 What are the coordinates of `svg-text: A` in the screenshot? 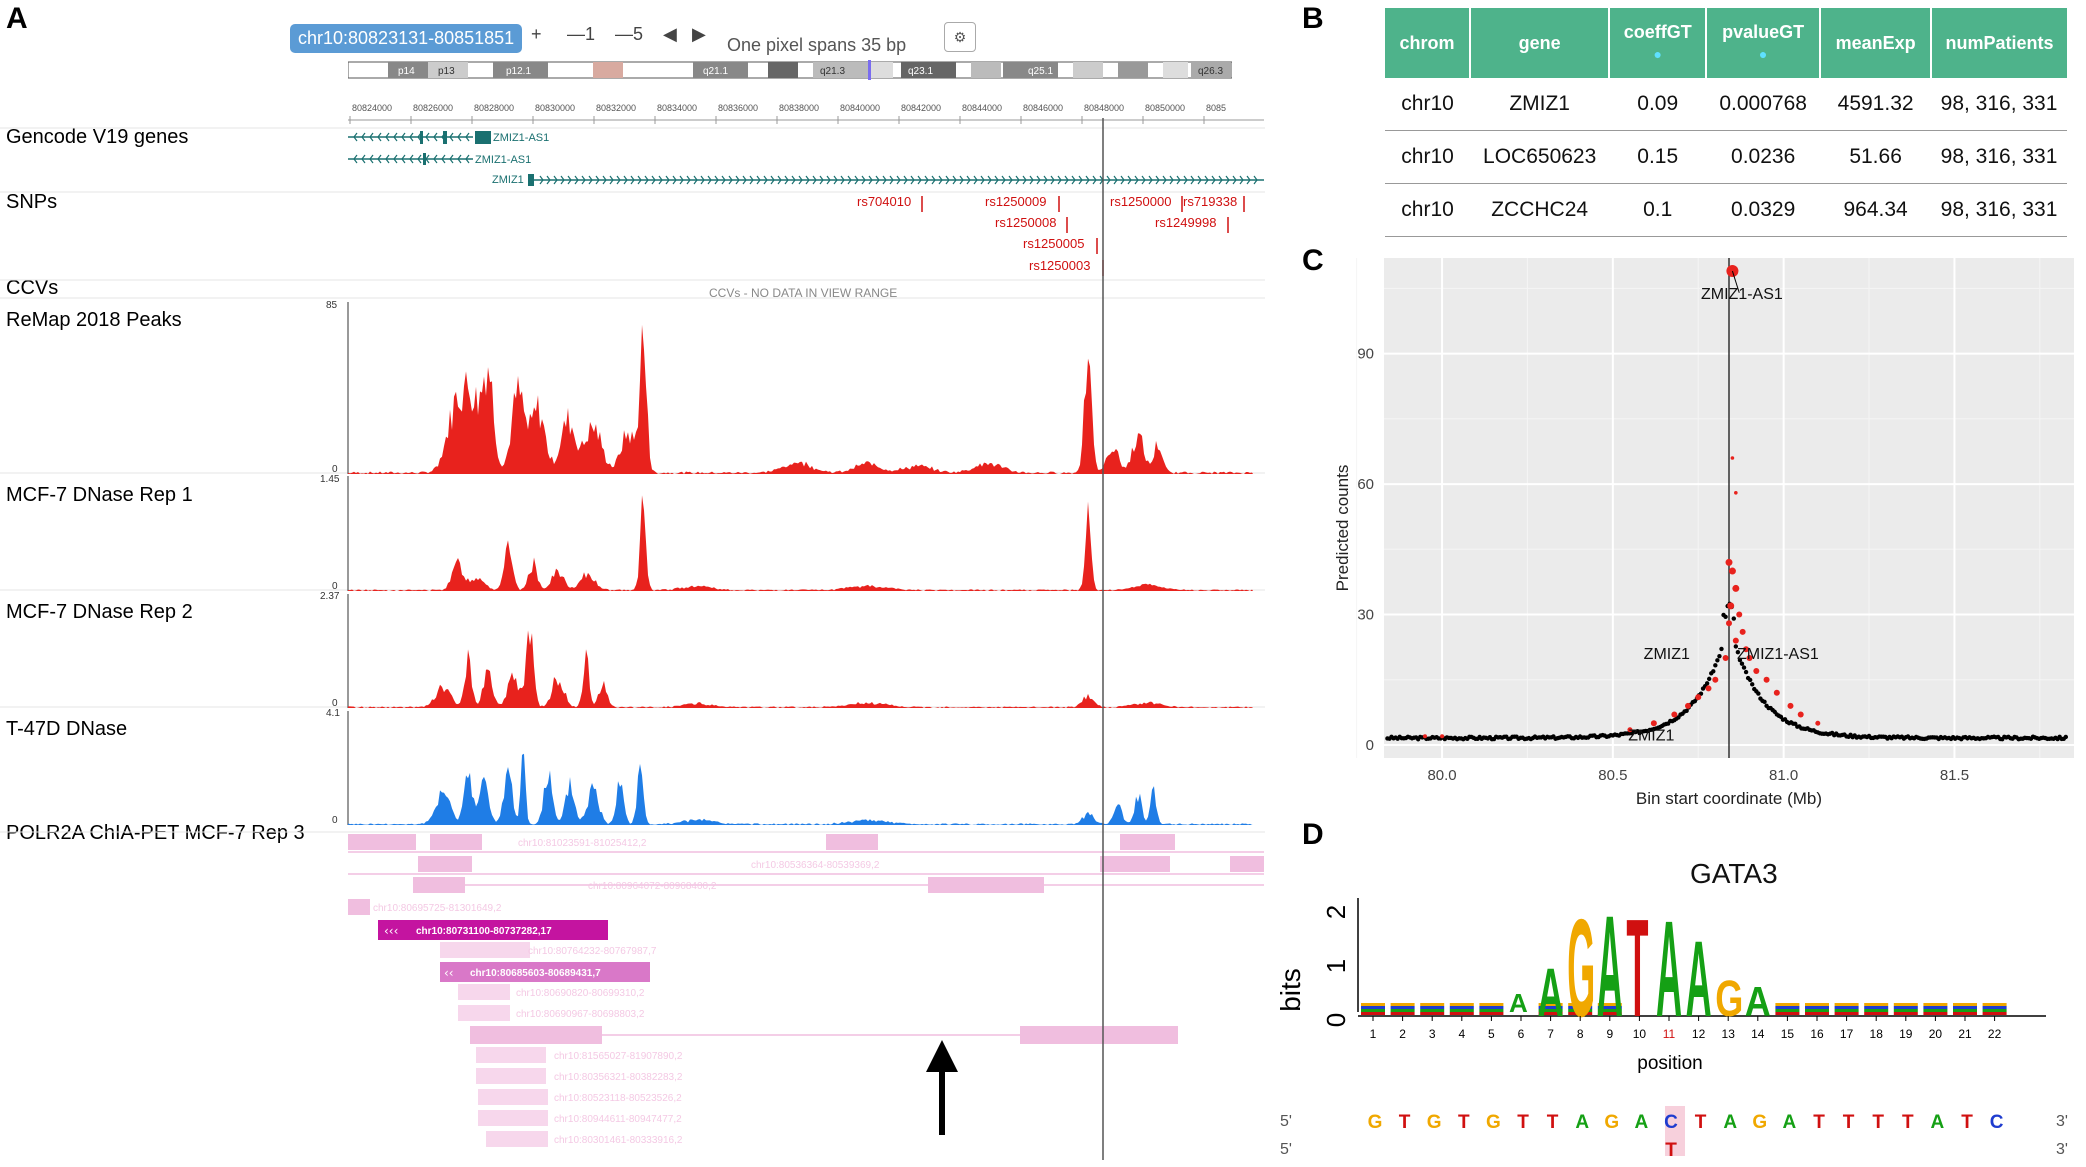 It's located at (1518, 1003).